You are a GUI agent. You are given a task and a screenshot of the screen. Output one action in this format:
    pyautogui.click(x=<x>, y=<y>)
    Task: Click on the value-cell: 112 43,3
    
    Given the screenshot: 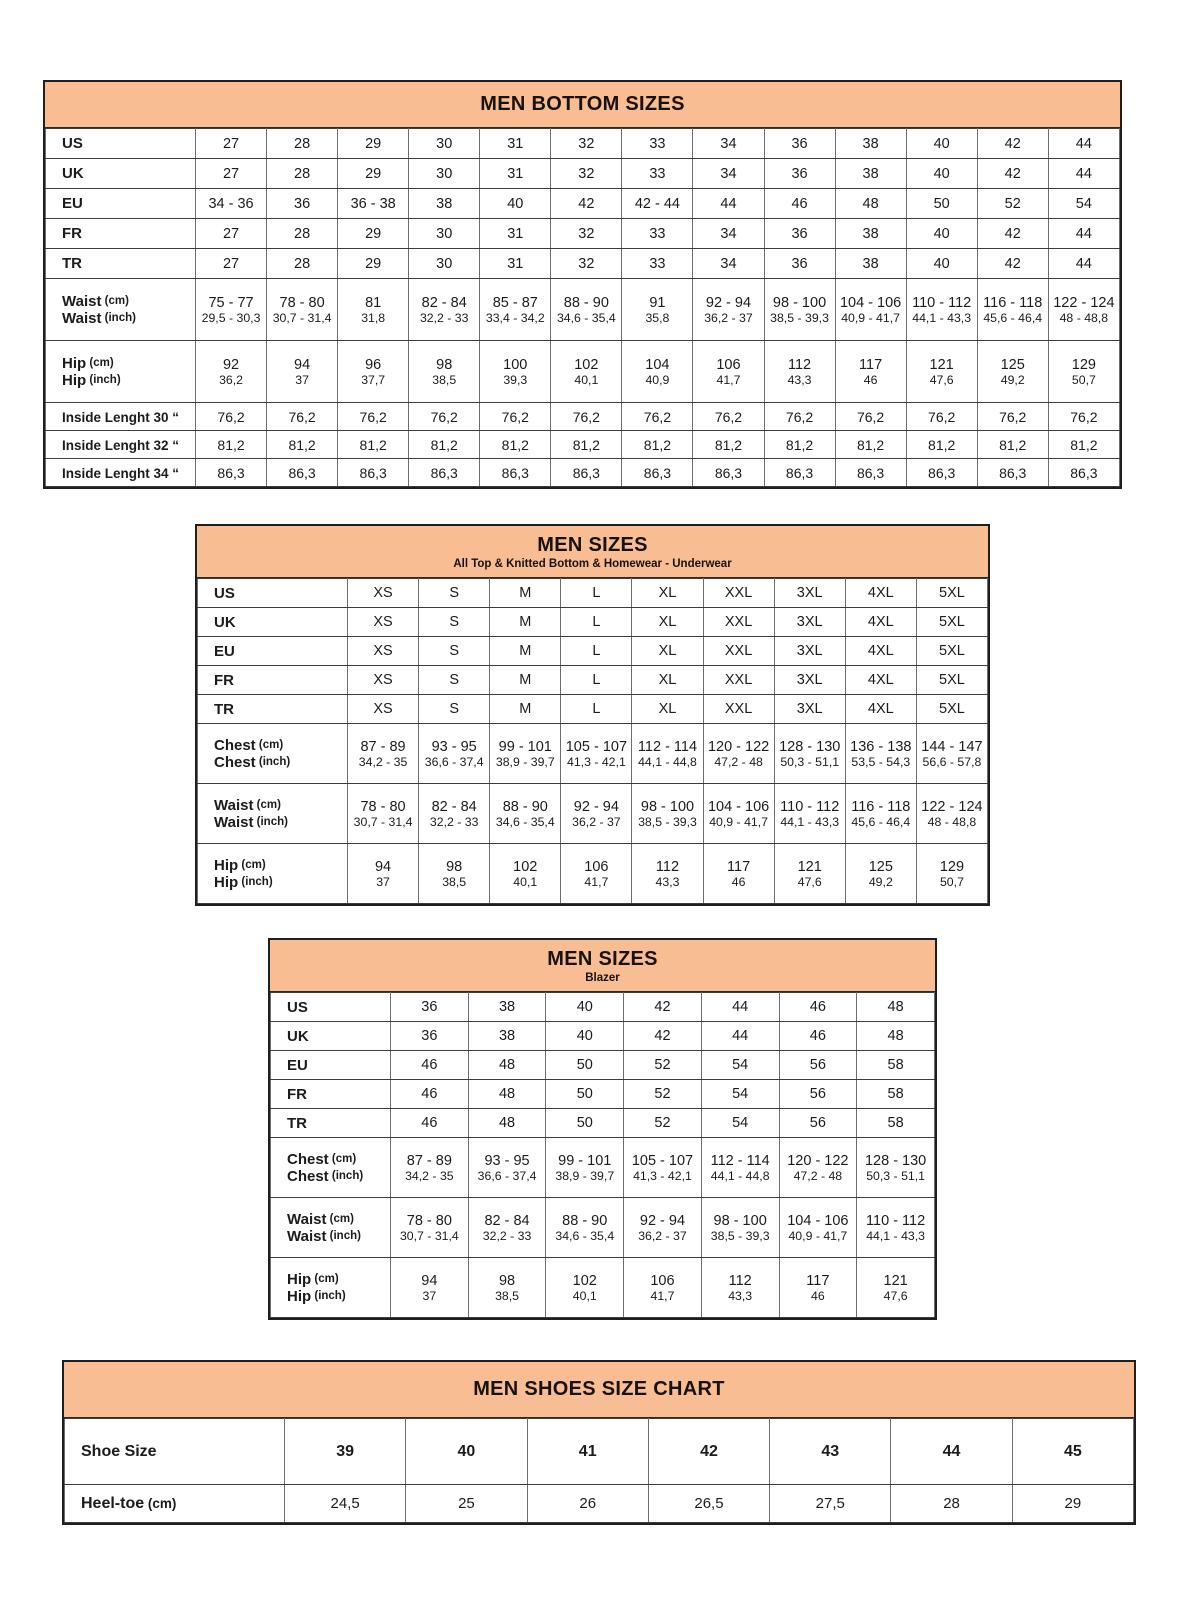 What is the action you would take?
    pyautogui.click(x=667, y=873)
    